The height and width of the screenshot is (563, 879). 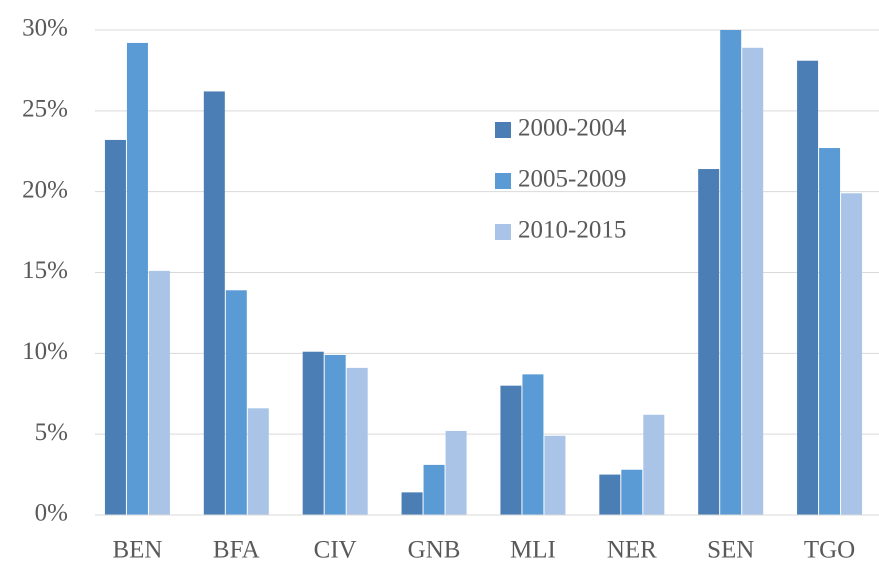 I want to click on x-tick-label: BFA, so click(x=236, y=550).